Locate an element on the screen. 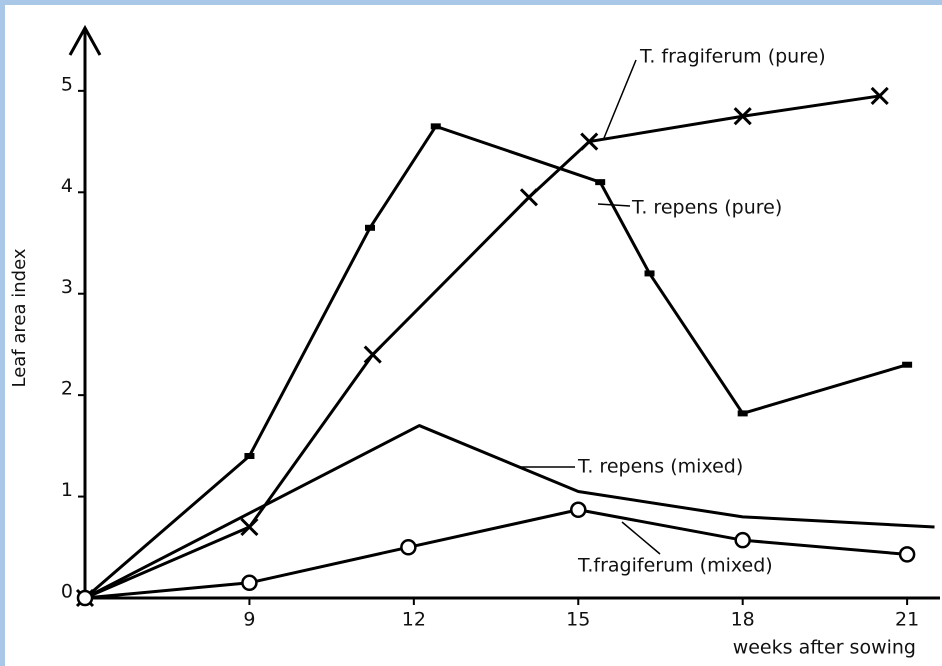 The image size is (942, 666). x-tick-label: 21 is located at coordinates (907, 620).